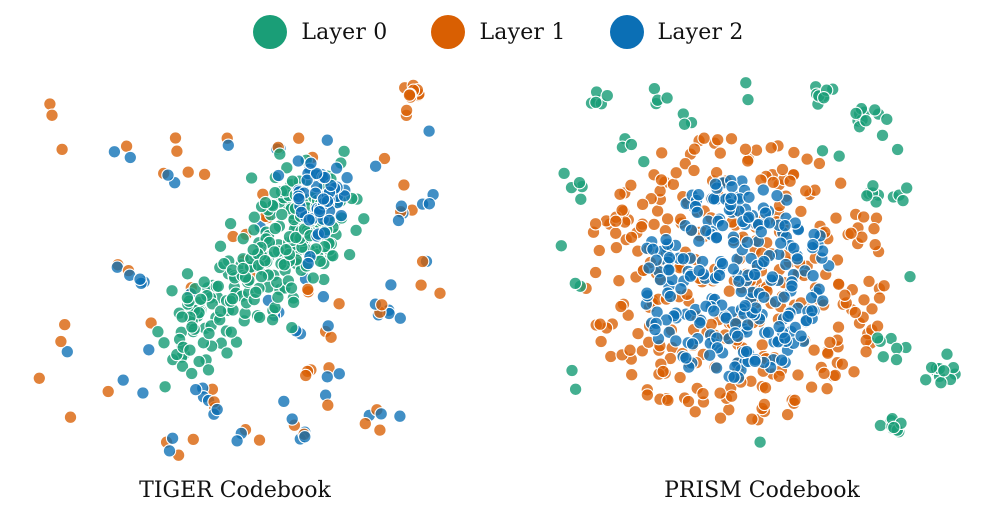  I want to click on legend-label-layer-2: Layer 2, so click(700, 32).